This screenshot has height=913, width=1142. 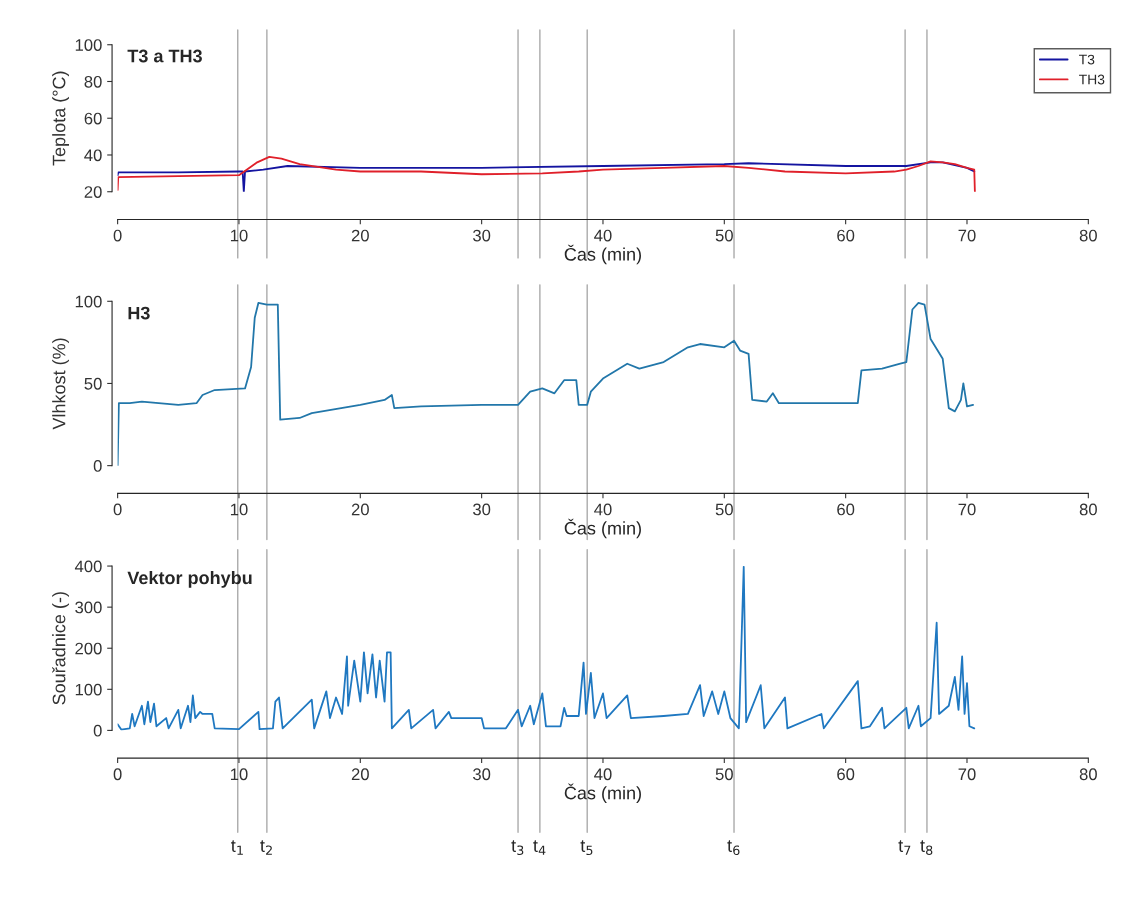 What do you see at coordinates (60, 118) in the screenshot?
I see `y-axis-title: Teplota (°C)` at bounding box center [60, 118].